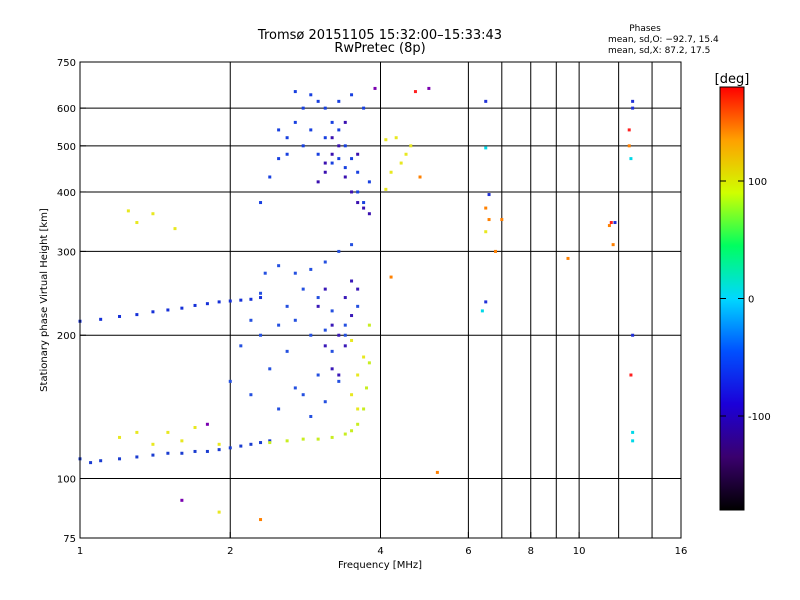  I want to click on y-axis-label: Stationary phase Virtual Height [km], so click(44, 300).